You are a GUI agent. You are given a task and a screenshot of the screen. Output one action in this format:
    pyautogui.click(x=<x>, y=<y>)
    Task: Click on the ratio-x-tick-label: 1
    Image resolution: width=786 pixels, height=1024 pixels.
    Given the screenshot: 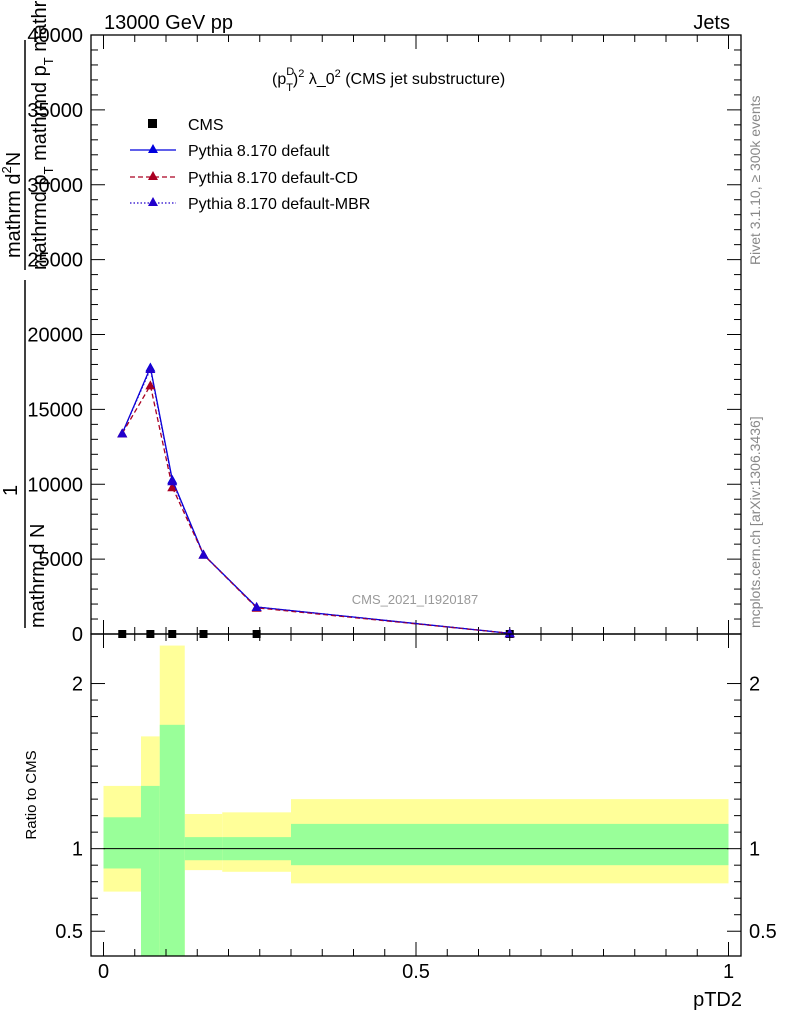 What is the action you would take?
    pyautogui.click(x=728, y=972)
    